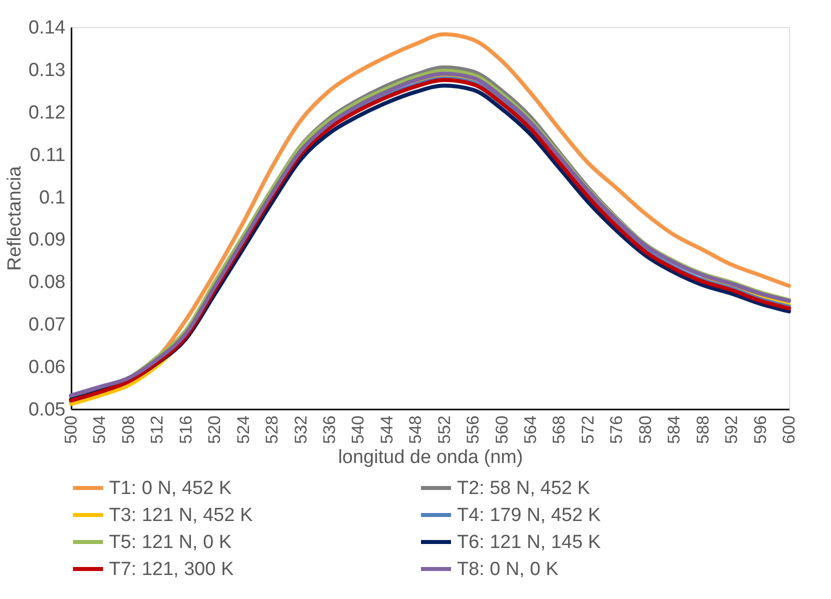  I want to click on x-tick-label: 536, so click(329, 430).